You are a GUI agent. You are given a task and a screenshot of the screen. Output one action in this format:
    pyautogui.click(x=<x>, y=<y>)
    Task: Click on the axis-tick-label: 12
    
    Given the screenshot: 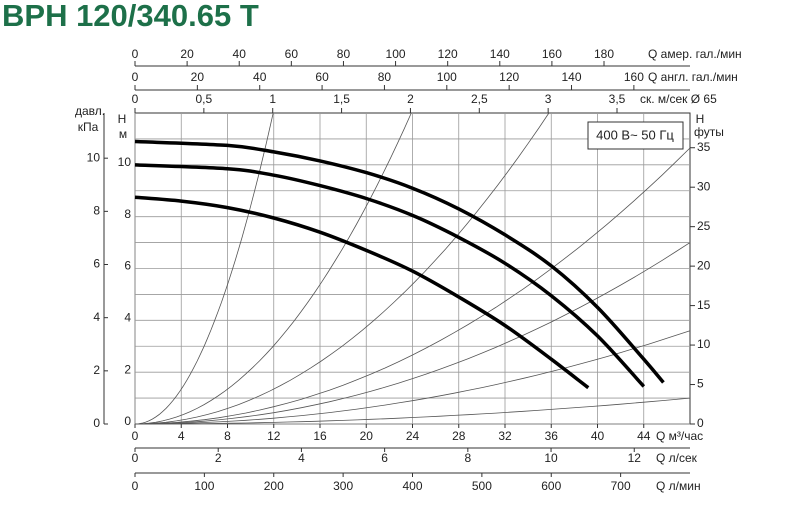 What is the action you would take?
    pyautogui.click(x=635, y=458)
    